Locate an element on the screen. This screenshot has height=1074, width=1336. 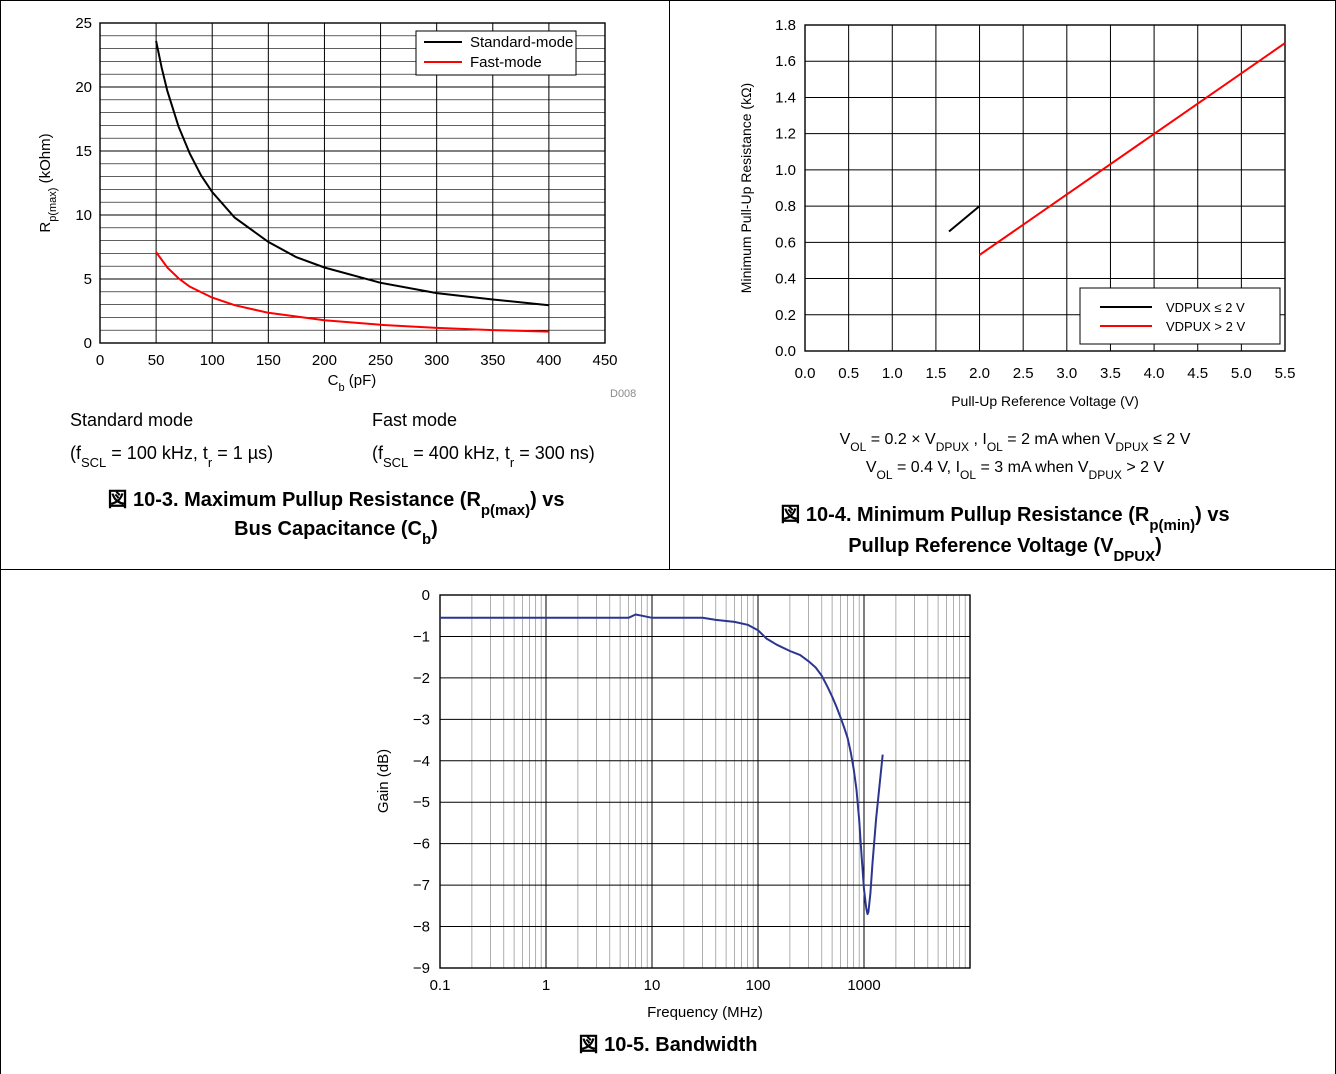
chart-2-x-tick-label: 4.5 is located at coordinates (1197, 373).